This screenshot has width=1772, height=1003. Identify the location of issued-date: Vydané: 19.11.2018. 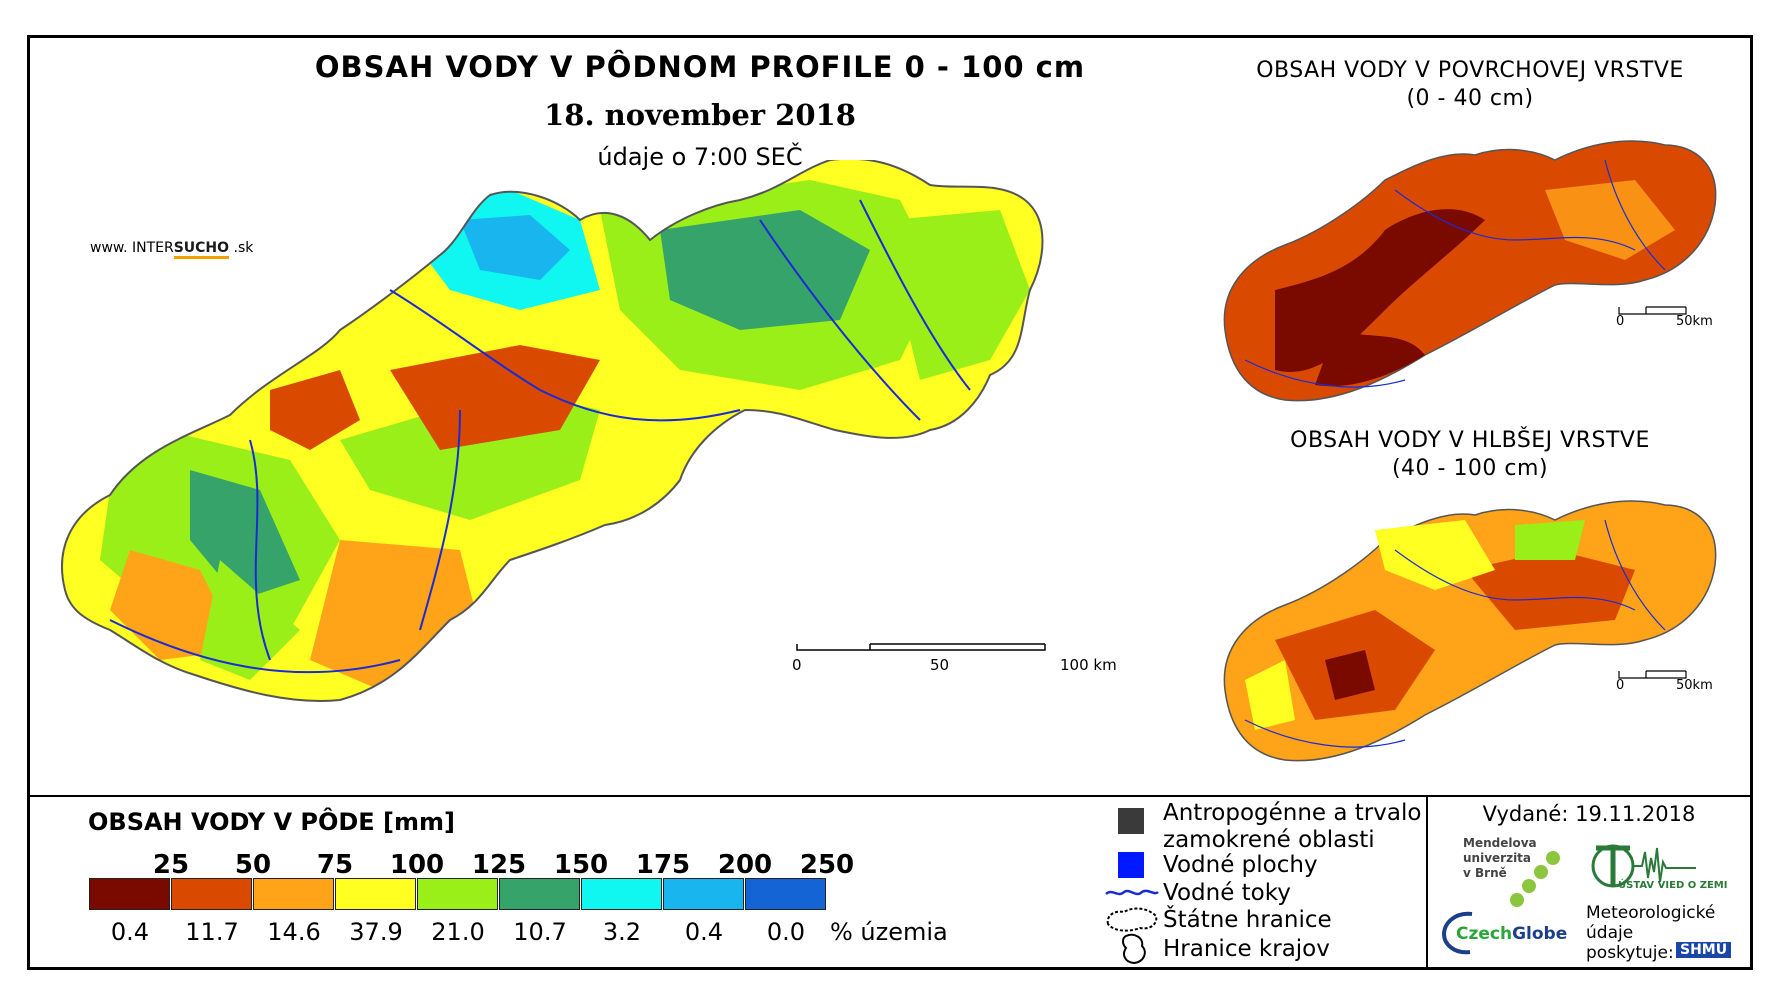
(1589, 814).